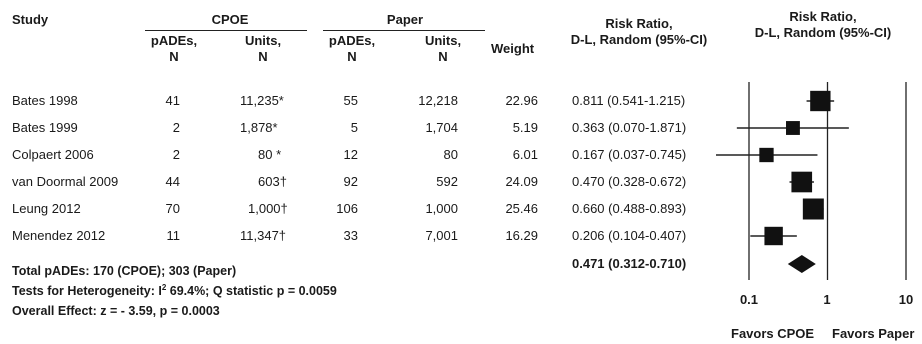 Image resolution: width=922 pixels, height=344 pixels. What do you see at coordinates (521, 100) in the screenshot?
I see `weight-value: 22.96` at bounding box center [521, 100].